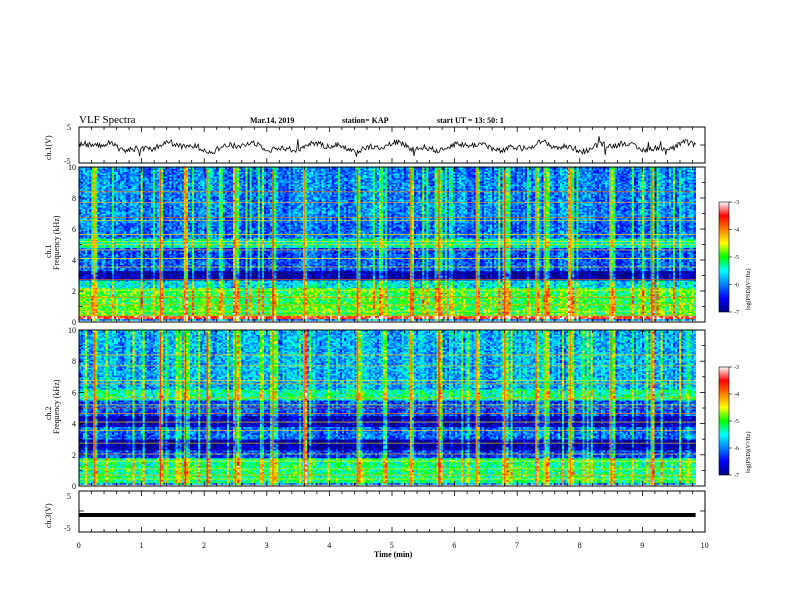 This screenshot has height=612, width=792. I want to click on ch1-ylabel: ch.1(V), so click(48, 147).